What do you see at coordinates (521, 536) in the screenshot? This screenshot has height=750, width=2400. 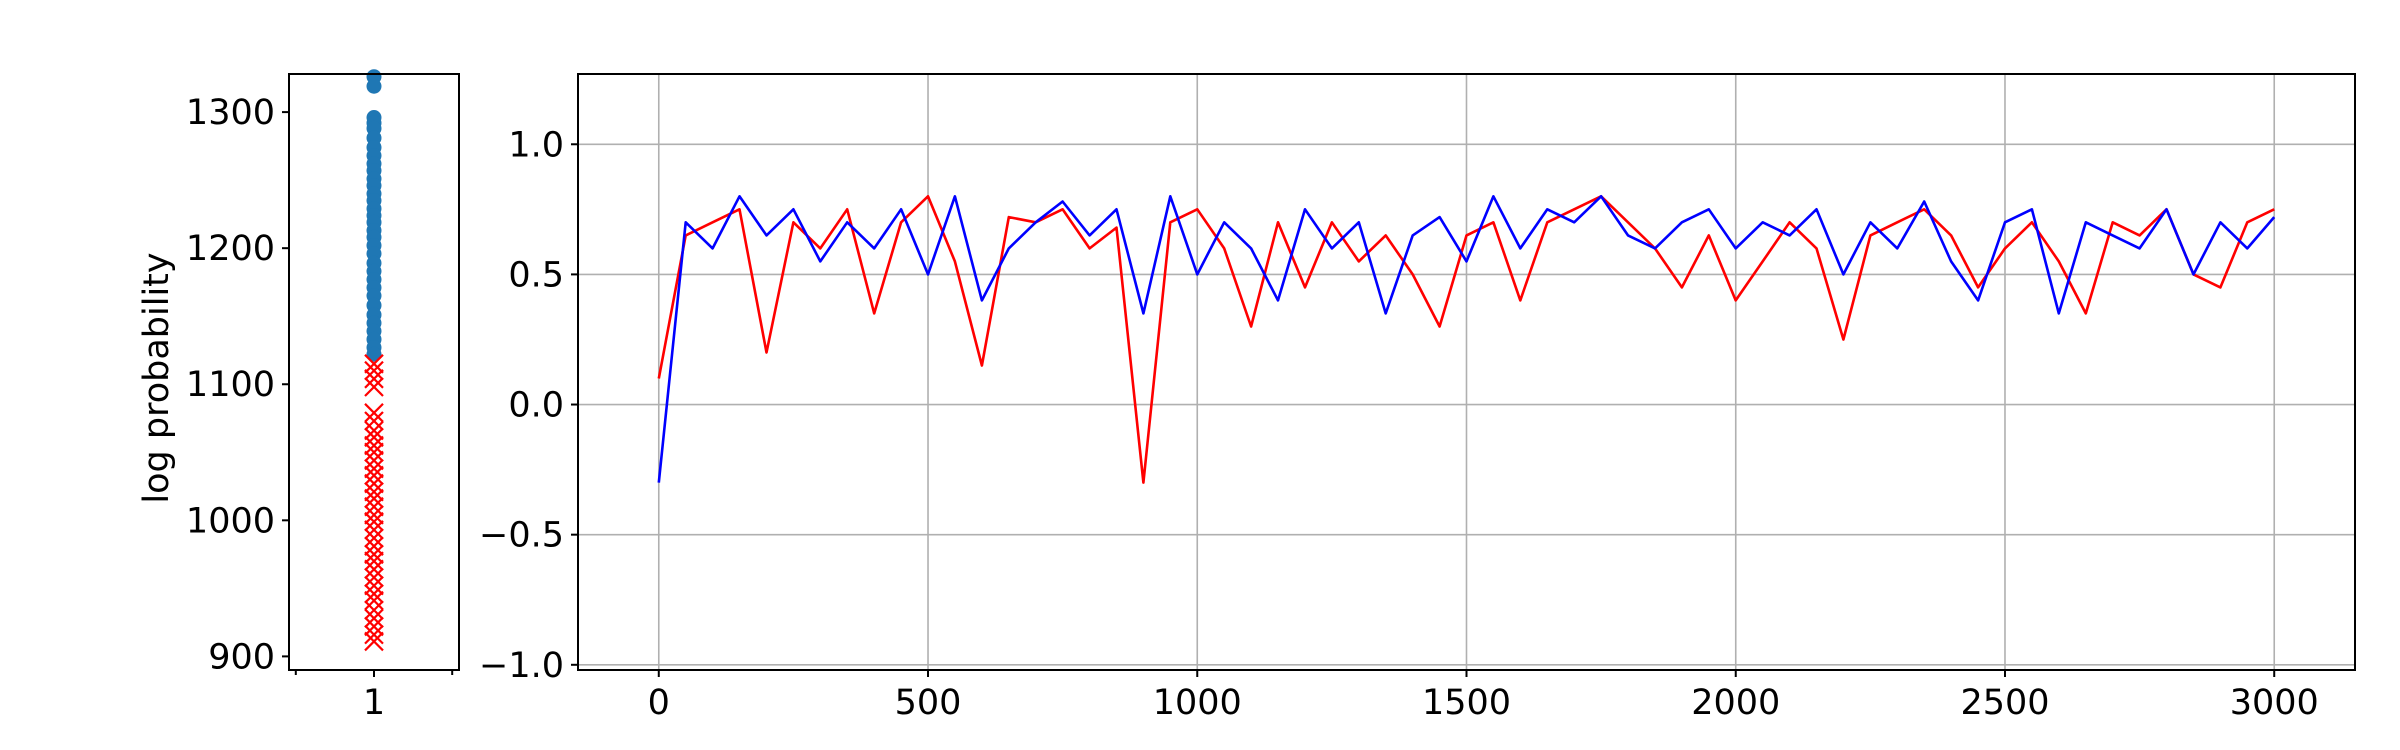 I see `line-y-tick-label: −0.5` at bounding box center [521, 536].